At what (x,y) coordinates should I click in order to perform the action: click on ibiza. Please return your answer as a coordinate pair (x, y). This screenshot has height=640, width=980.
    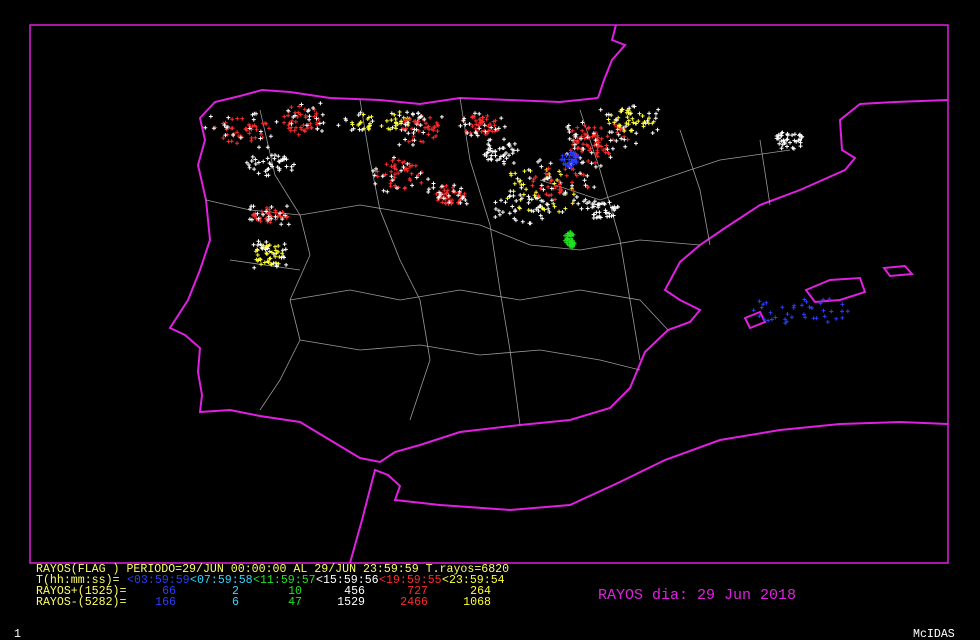
    Looking at the image, I should click on (755, 320).